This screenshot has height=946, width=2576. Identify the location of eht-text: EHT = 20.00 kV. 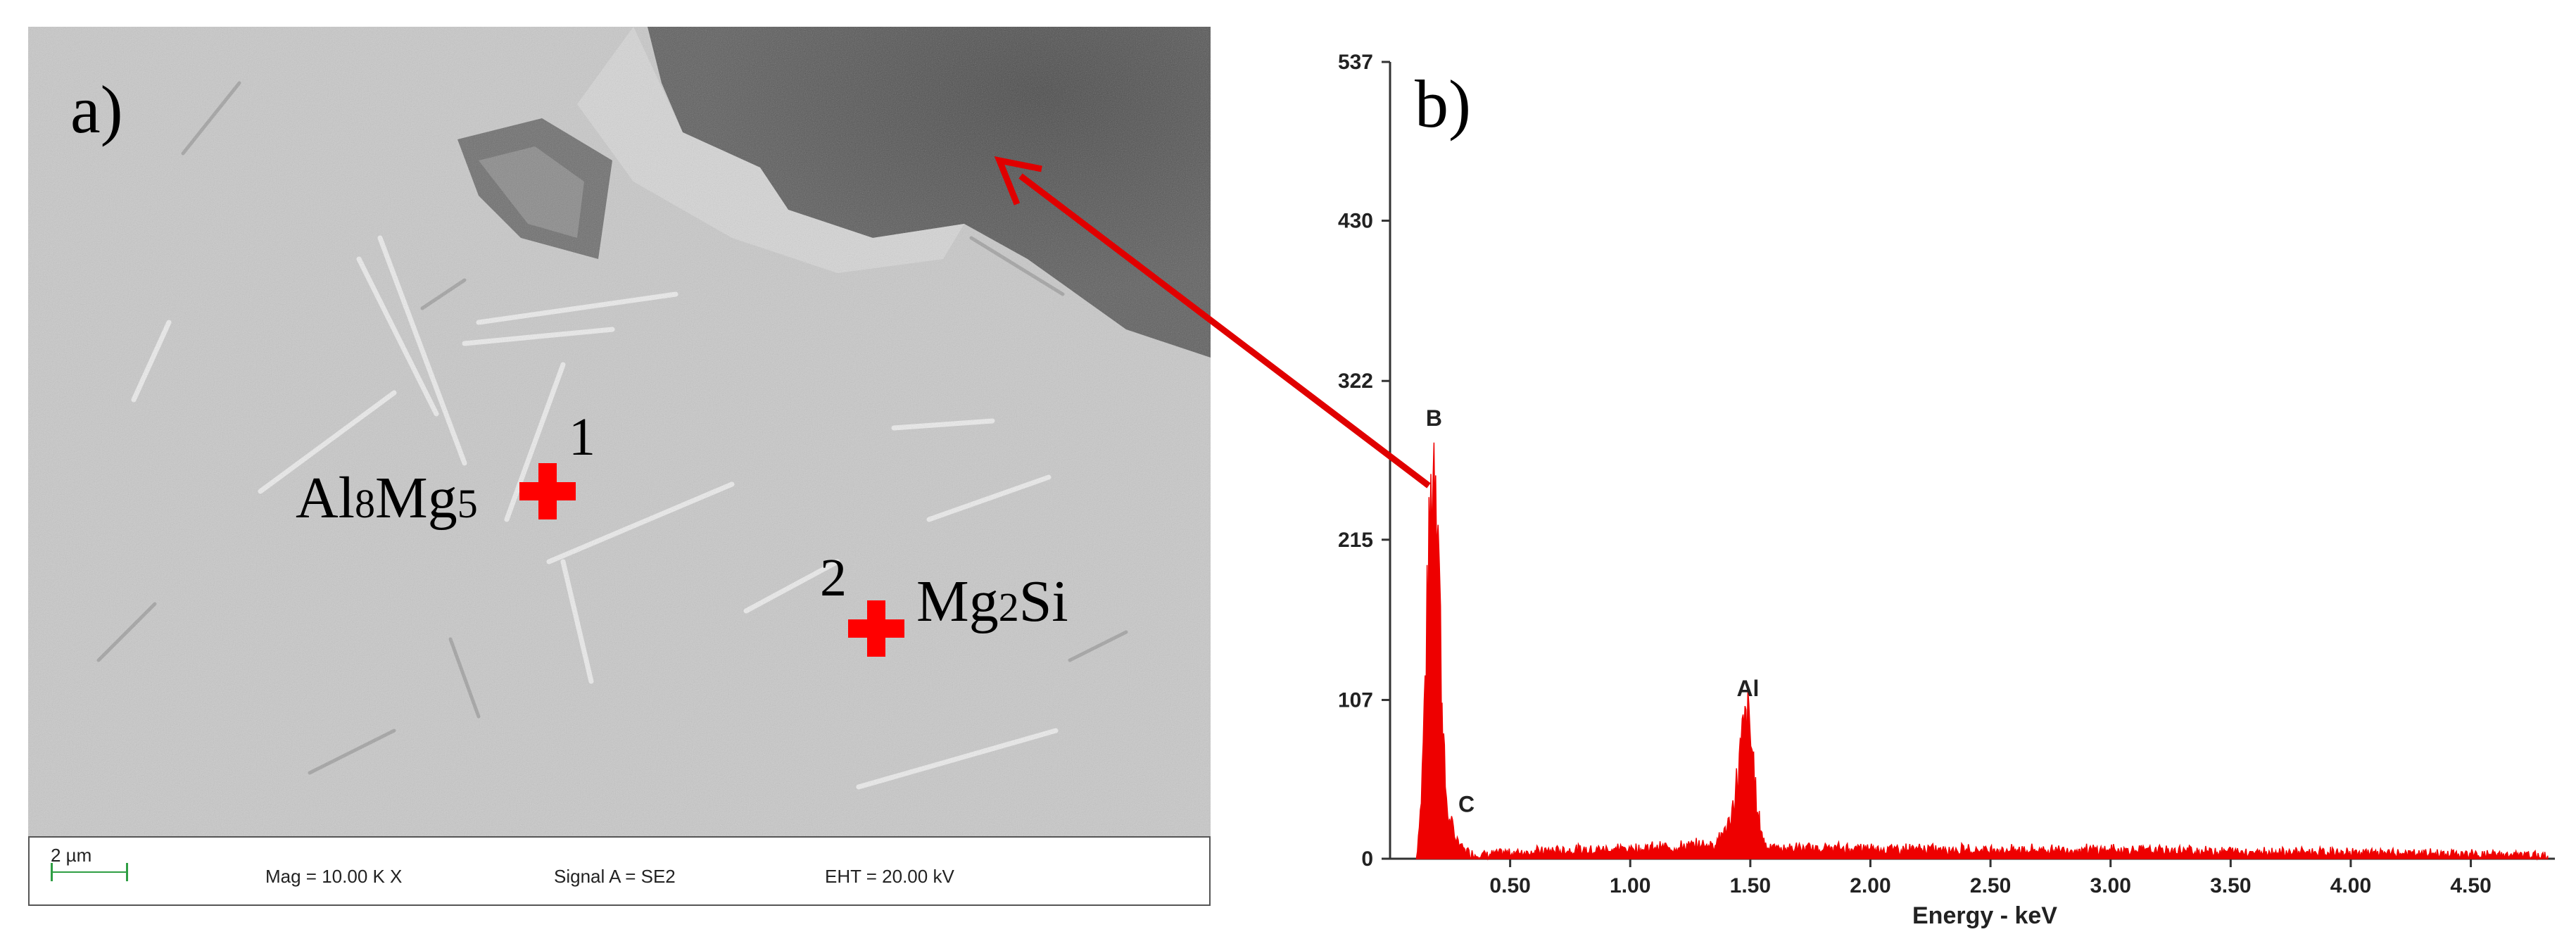
(889, 877).